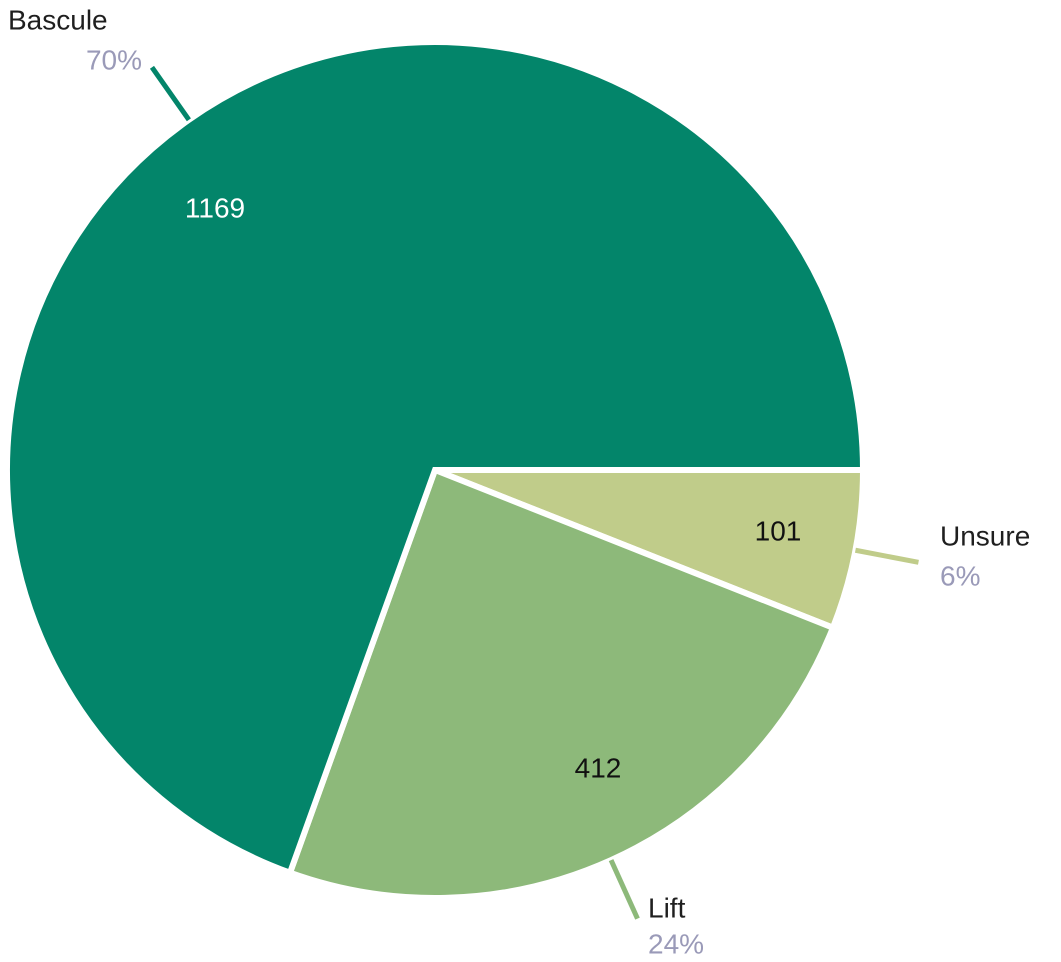 The height and width of the screenshot is (962, 1061). Describe the element at coordinates (985, 535) in the screenshot. I see `slice-name: Unsure` at that location.